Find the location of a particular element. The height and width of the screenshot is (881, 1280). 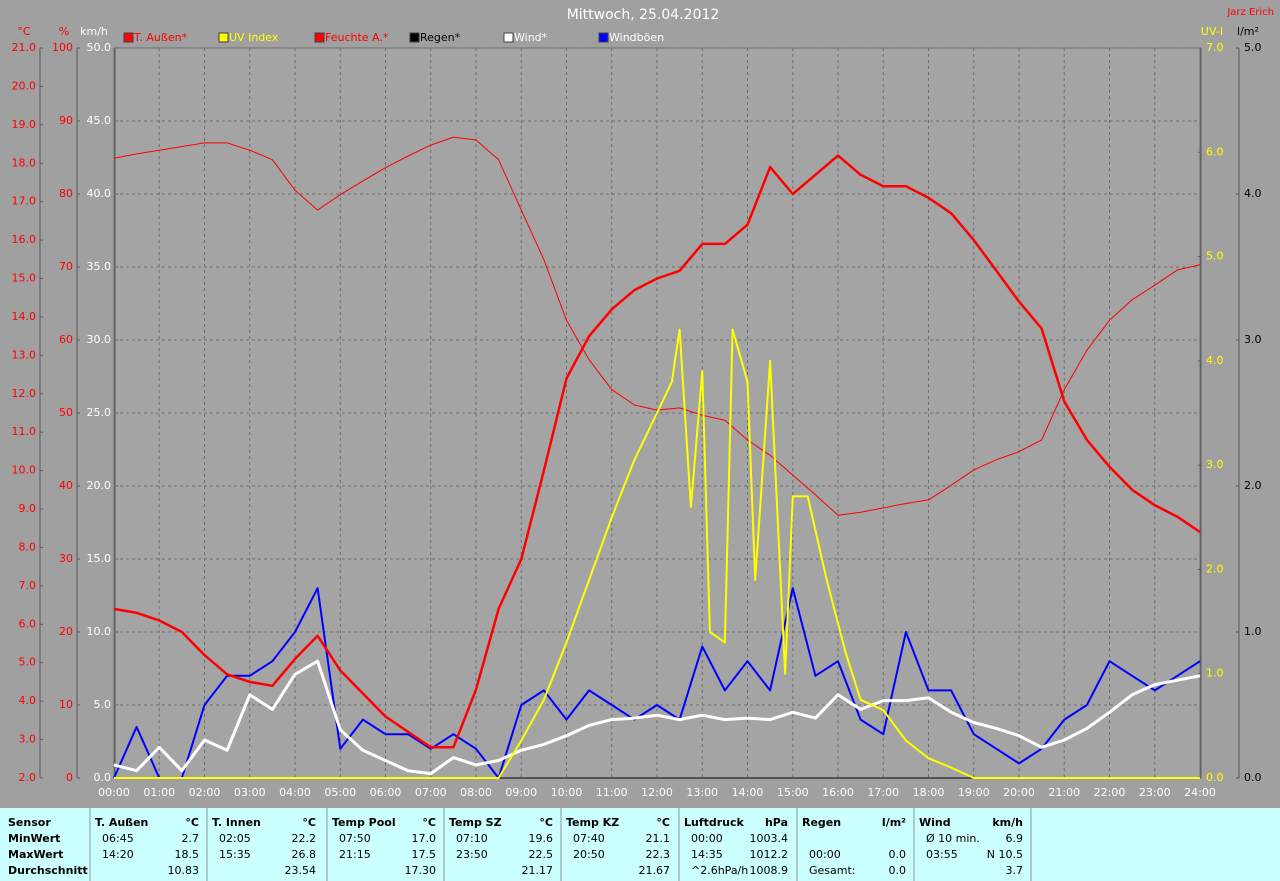

column-header: Luftdruck is located at coordinates (714, 822).